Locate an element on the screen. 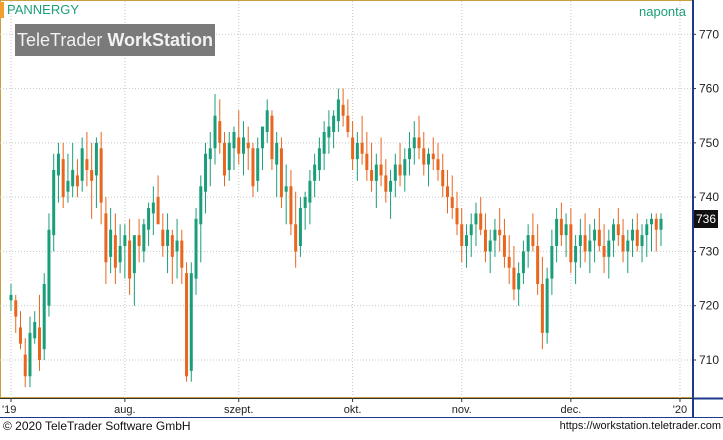  watermark-logo: TeleTrader WorkStation is located at coordinates (115, 40).